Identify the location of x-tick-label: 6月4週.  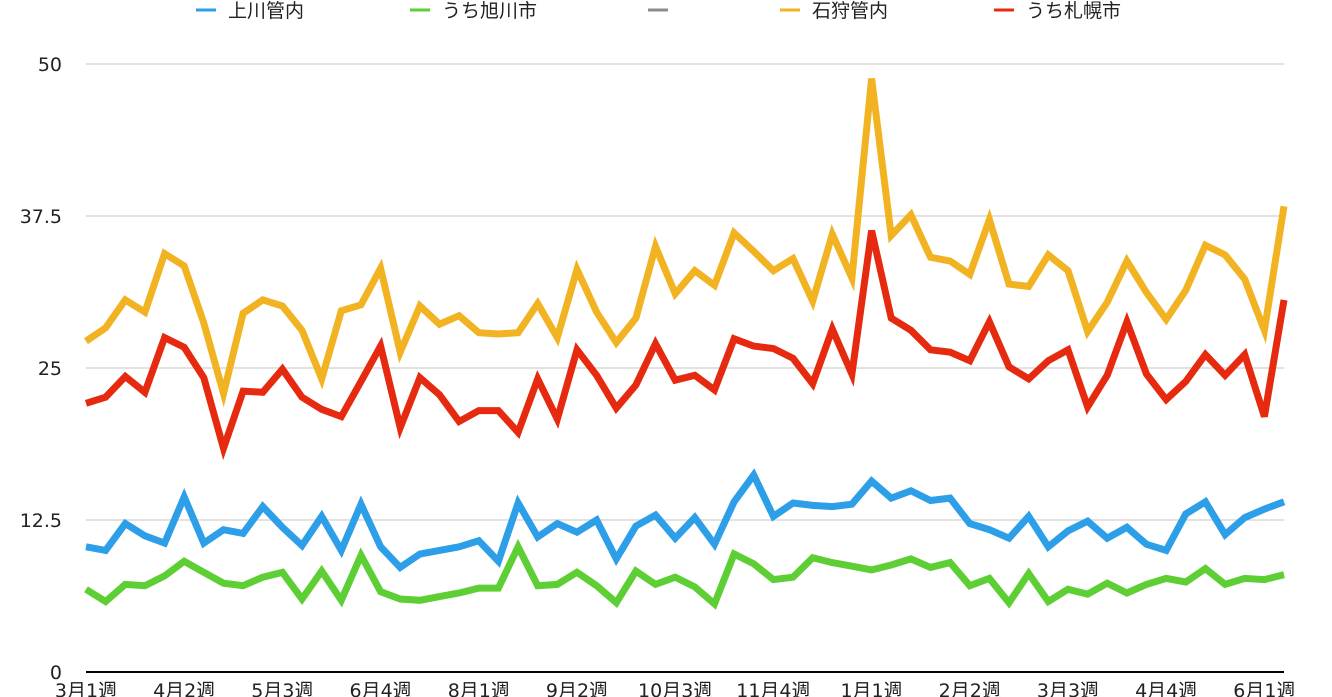
(380, 688).